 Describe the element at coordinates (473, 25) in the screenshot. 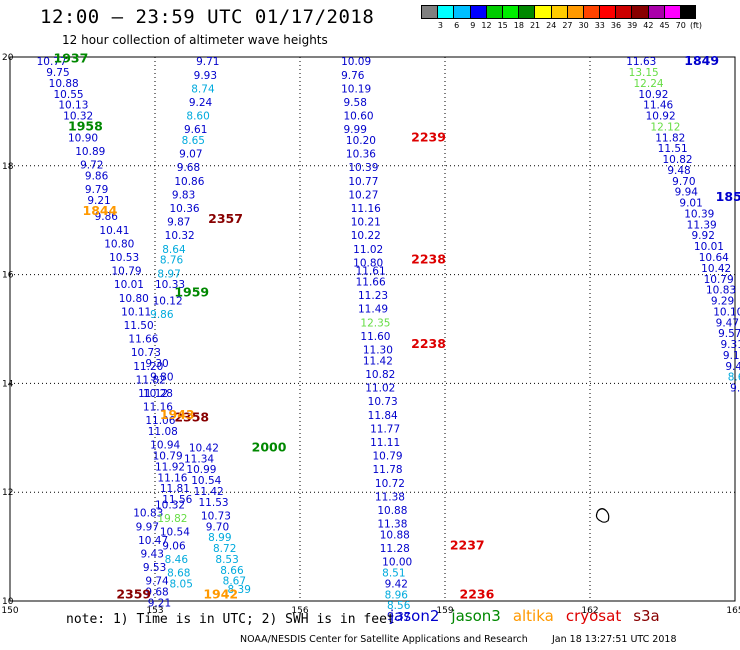

I see `legend-tick-label: 9` at that location.